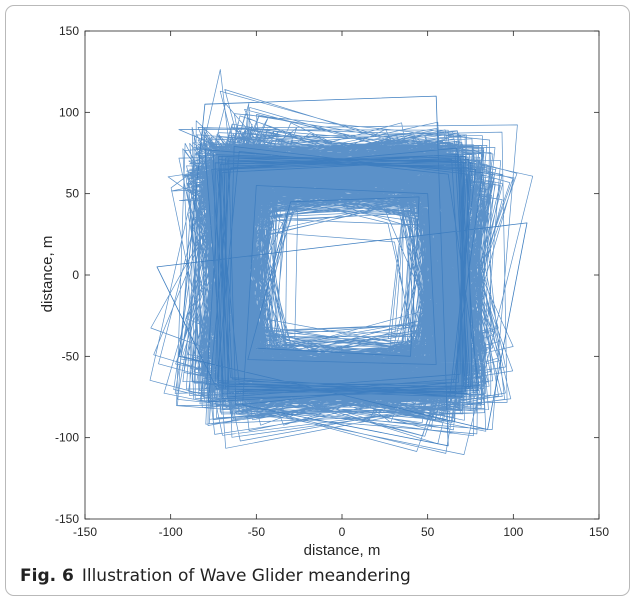 The height and width of the screenshot is (602, 637). Describe the element at coordinates (67, 519) in the screenshot. I see `y-tick-label: -150` at that location.